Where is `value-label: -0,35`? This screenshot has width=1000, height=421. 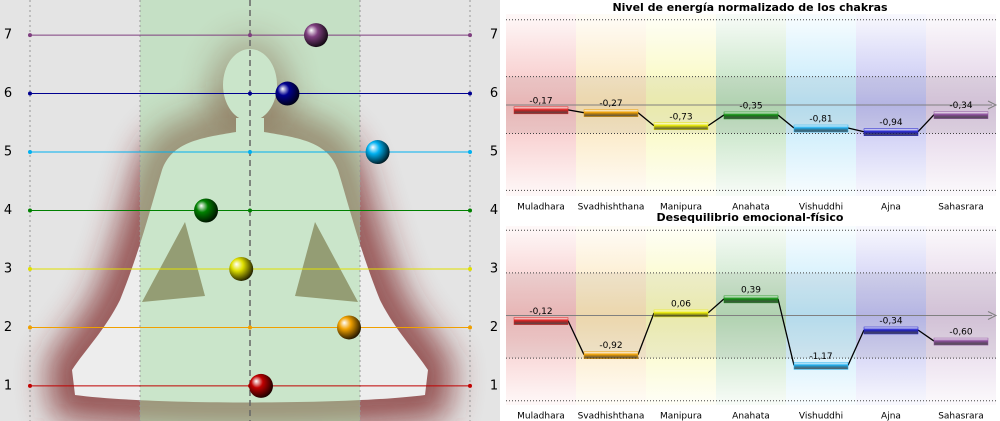
value-label: -0,35 is located at coordinates (750, 106).